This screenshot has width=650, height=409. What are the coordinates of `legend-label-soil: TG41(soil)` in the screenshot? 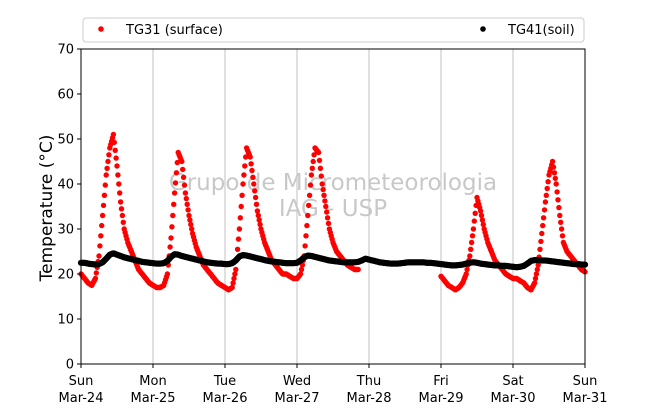 It's located at (541, 30).